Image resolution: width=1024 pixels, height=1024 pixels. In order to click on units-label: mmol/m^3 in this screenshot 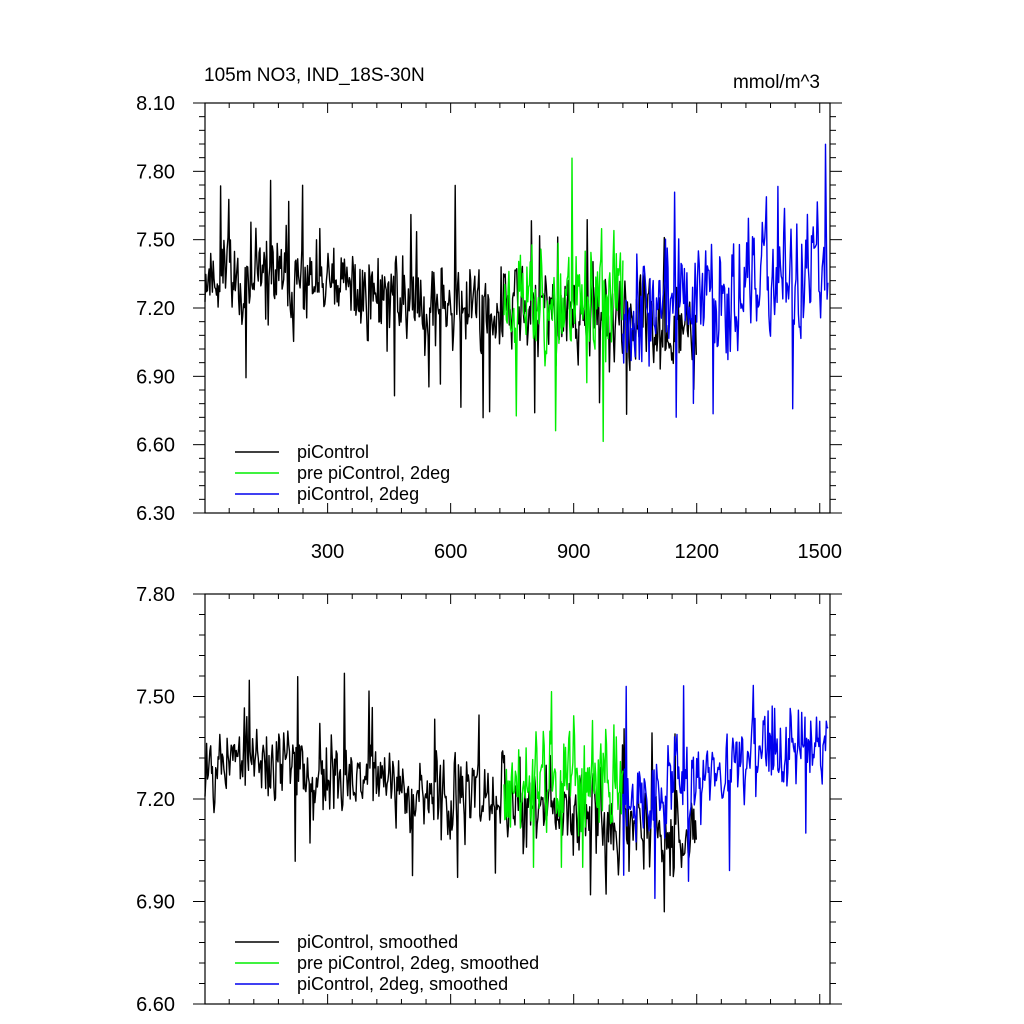, I will do `click(776, 82)`.